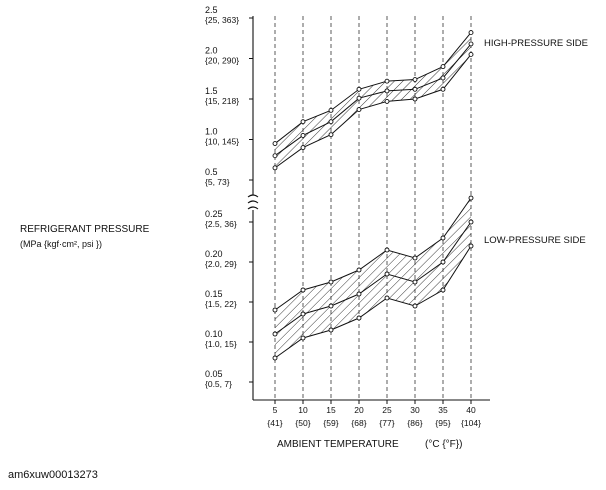 This screenshot has height=490, width=606. Describe the element at coordinates (387, 410) in the screenshot. I see `x-tick-label: 25` at that location.